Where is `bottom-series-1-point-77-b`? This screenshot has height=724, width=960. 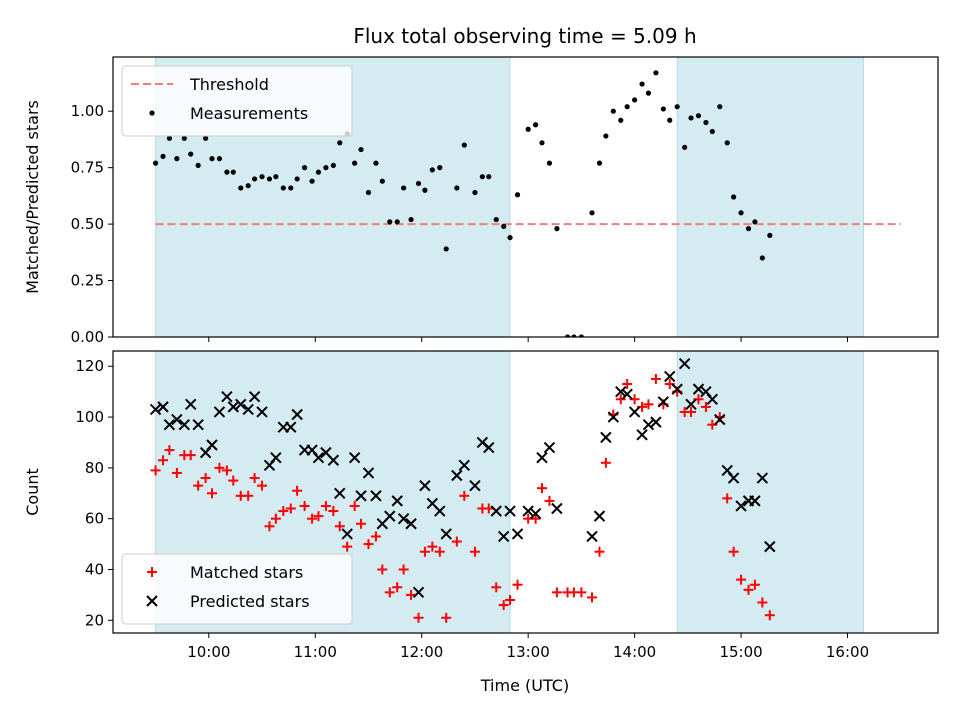
bottom-series-1-point-77-b is located at coordinates (741, 506).